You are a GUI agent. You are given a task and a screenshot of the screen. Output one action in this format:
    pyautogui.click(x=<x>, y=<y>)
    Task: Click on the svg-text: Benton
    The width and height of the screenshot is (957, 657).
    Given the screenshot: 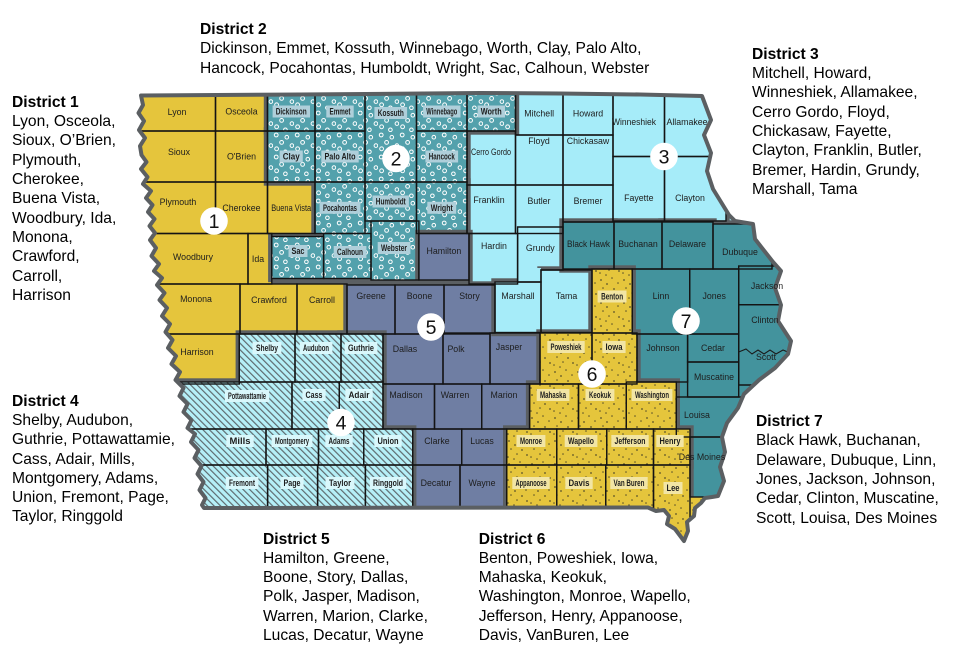 What is the action you would take?
    pyautogui.click(x=612, y=297)
    